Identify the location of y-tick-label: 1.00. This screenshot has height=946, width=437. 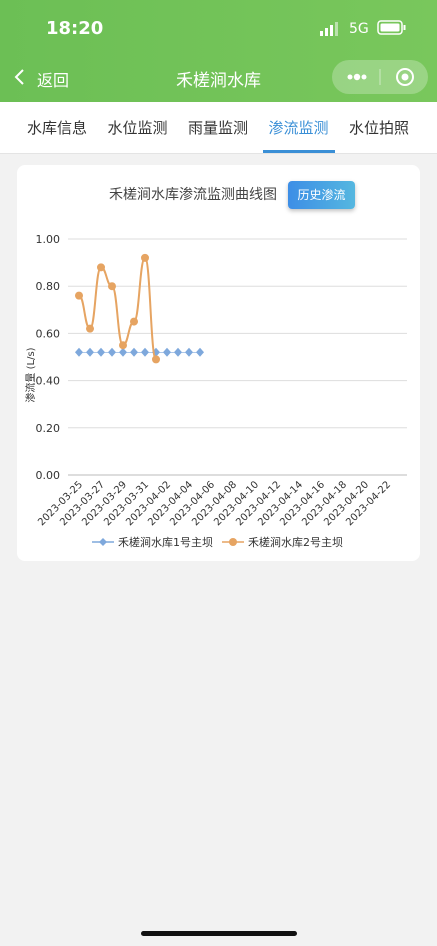
(48, 239).